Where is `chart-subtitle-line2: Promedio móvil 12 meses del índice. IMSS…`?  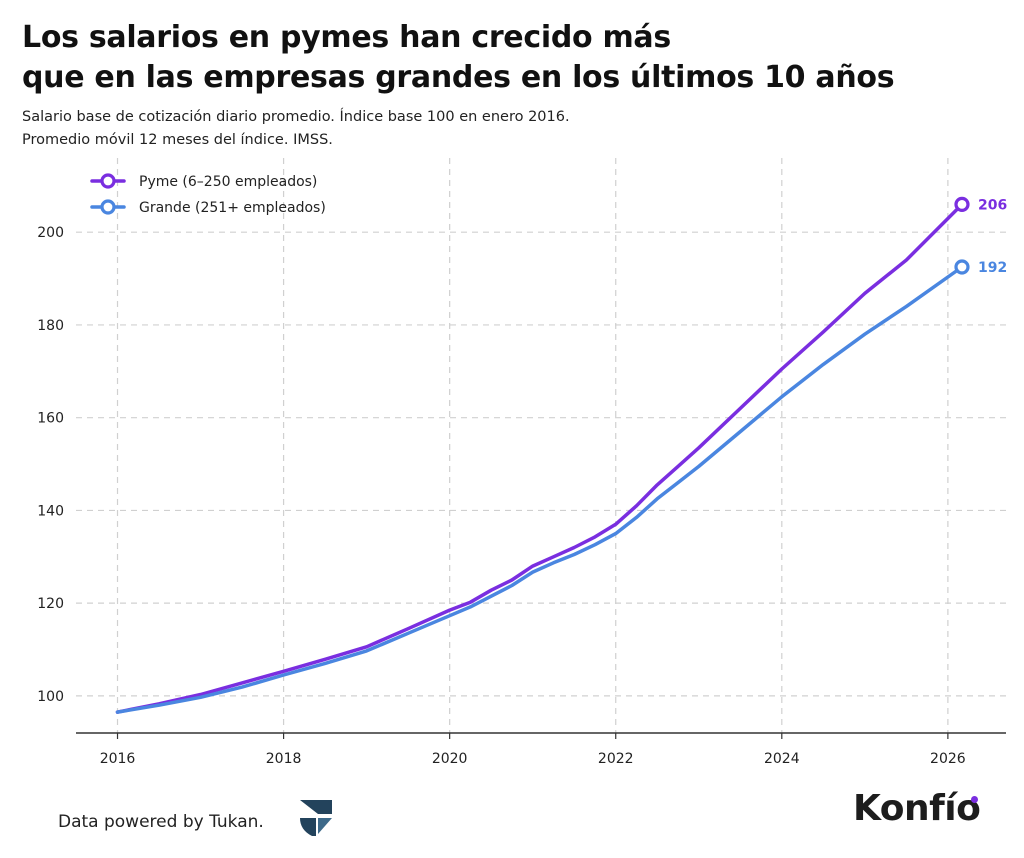
chart-subtitle-line2: Promedio móvil 12 meses del índice. IMSS… is located at coordinates (177, 140).